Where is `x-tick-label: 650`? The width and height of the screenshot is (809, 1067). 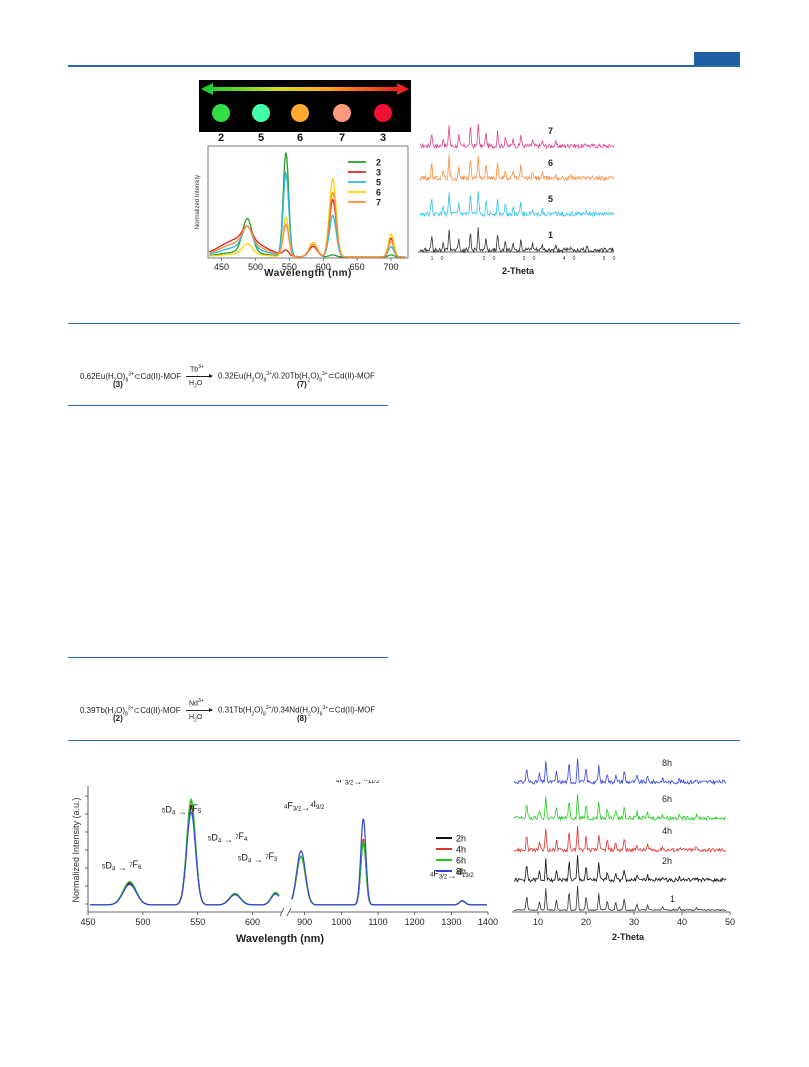 x-tick-label: 650 is located at coordinates (357, 267).